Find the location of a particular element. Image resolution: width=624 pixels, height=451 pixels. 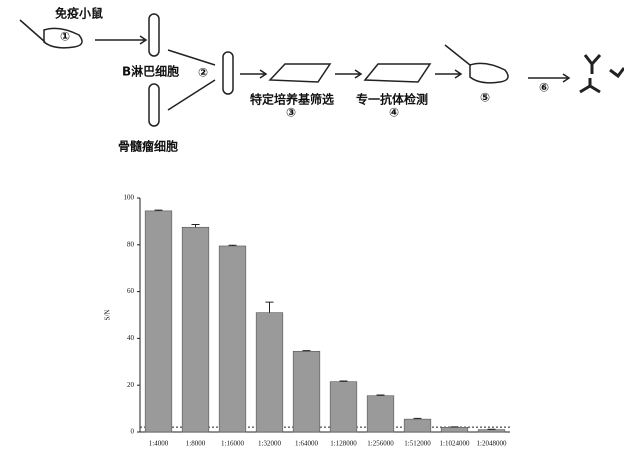

label: ⑥ is located at coordinates (544, 88).